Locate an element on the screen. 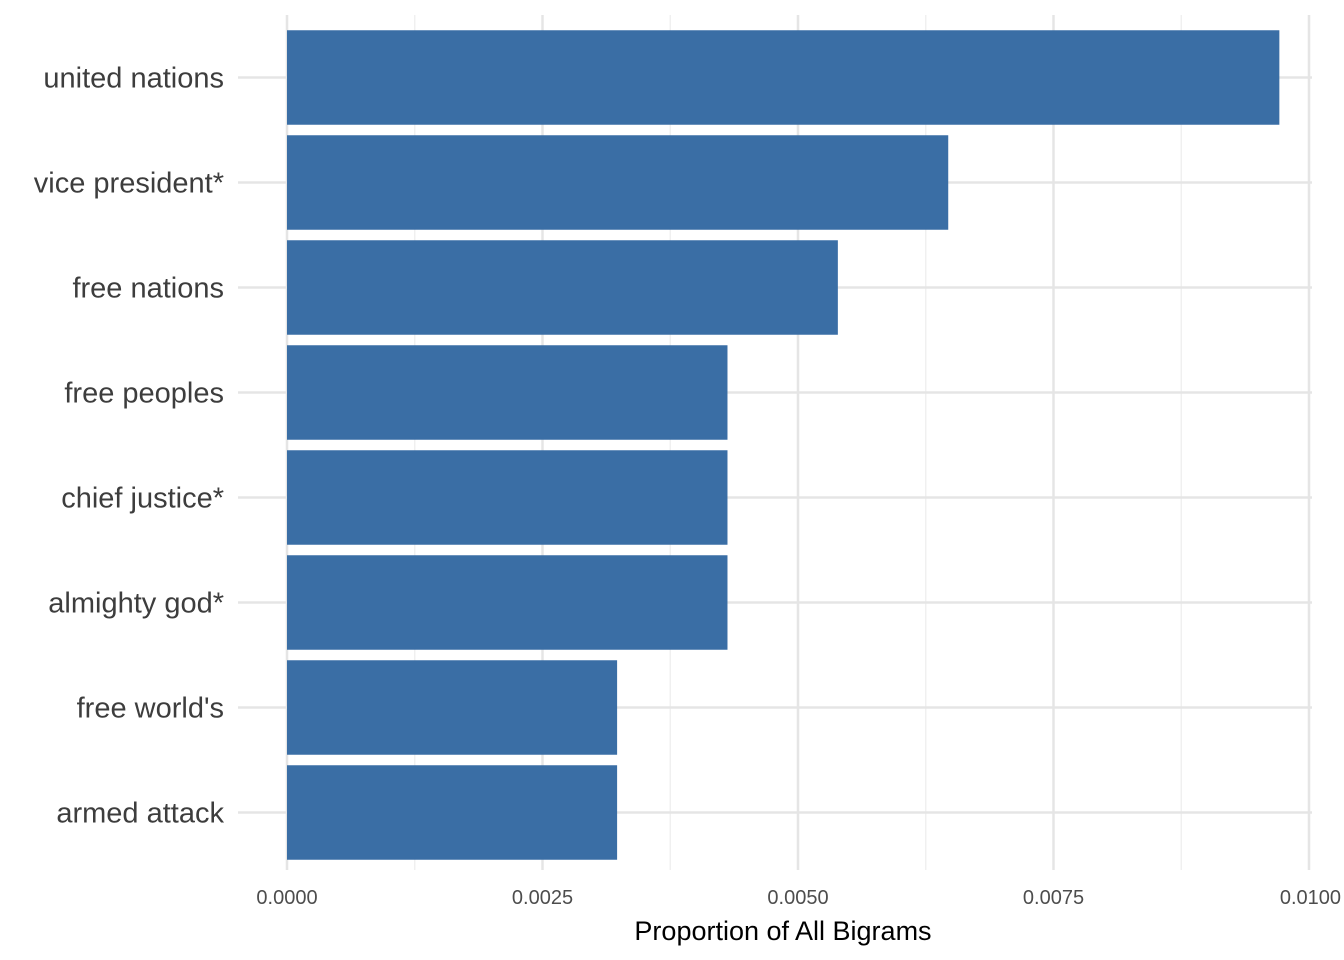 The height and width of the screenshot is (960, 1344). bar-armed-attack is located at coordinates (452, 812).